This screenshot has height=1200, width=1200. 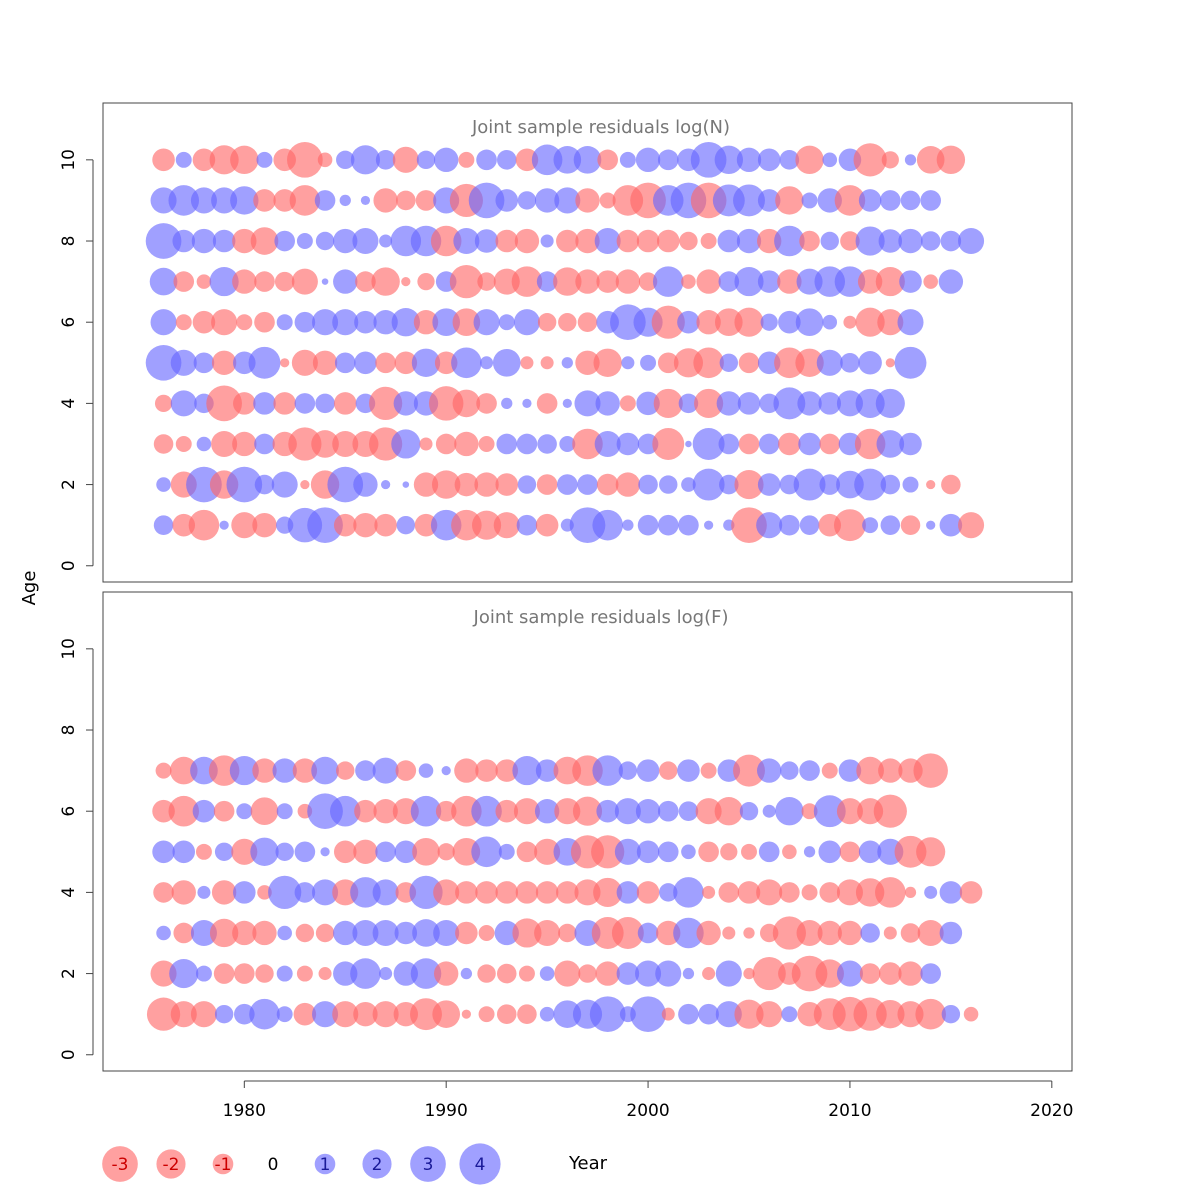 What do you see at coordinates (325, 1165) in the screenshot?
I see `legend-label: 1` at bounding box center [325, 1165].